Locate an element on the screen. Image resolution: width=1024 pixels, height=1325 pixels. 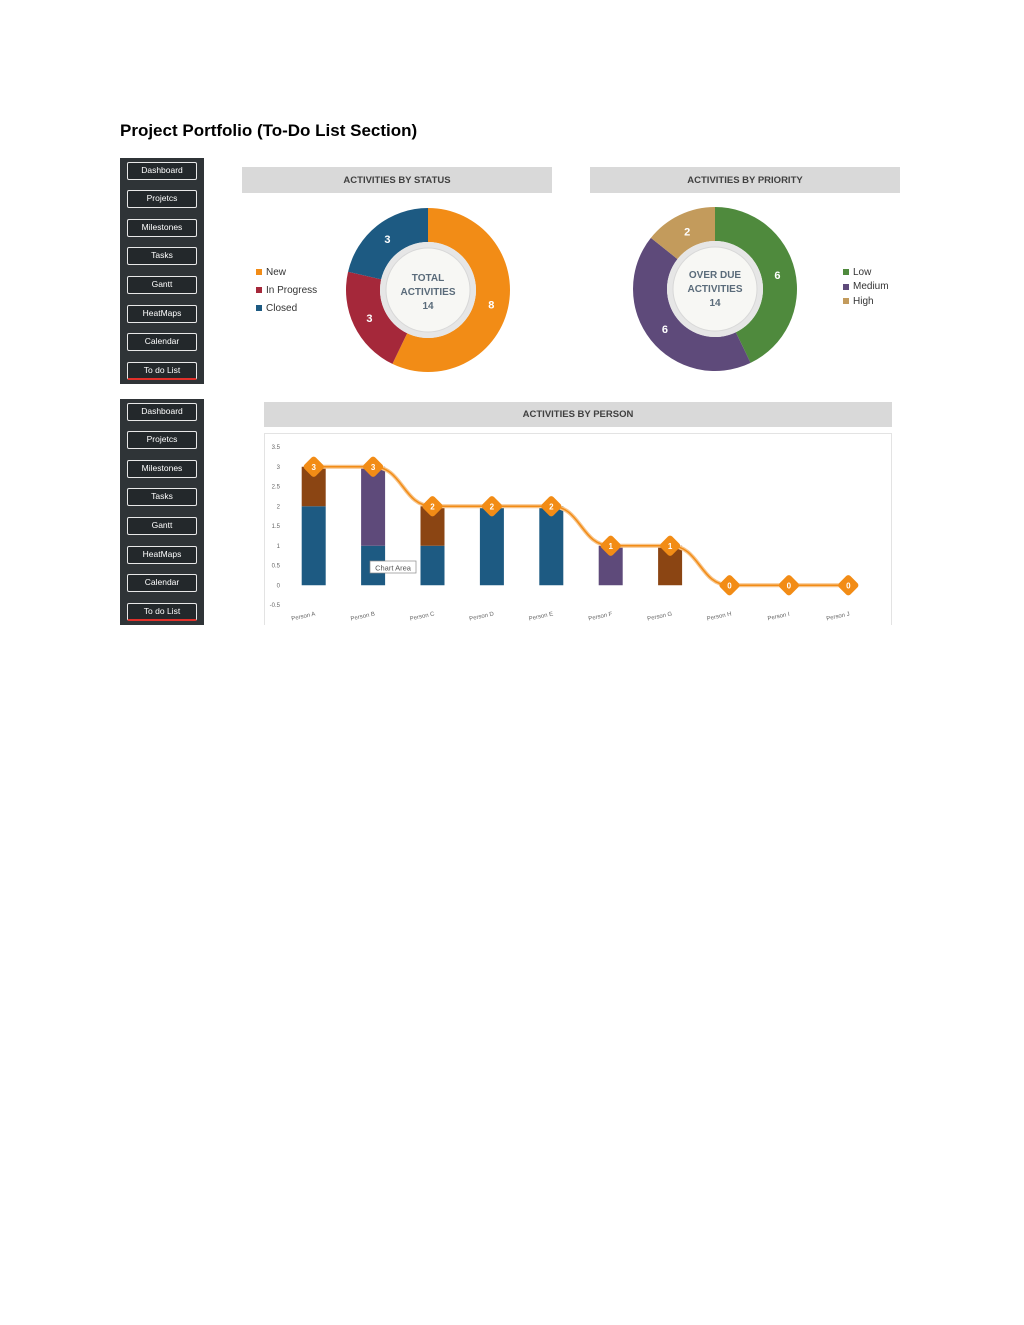
legend-item-in-progress: In Progress is located at coordinates (286, 290).